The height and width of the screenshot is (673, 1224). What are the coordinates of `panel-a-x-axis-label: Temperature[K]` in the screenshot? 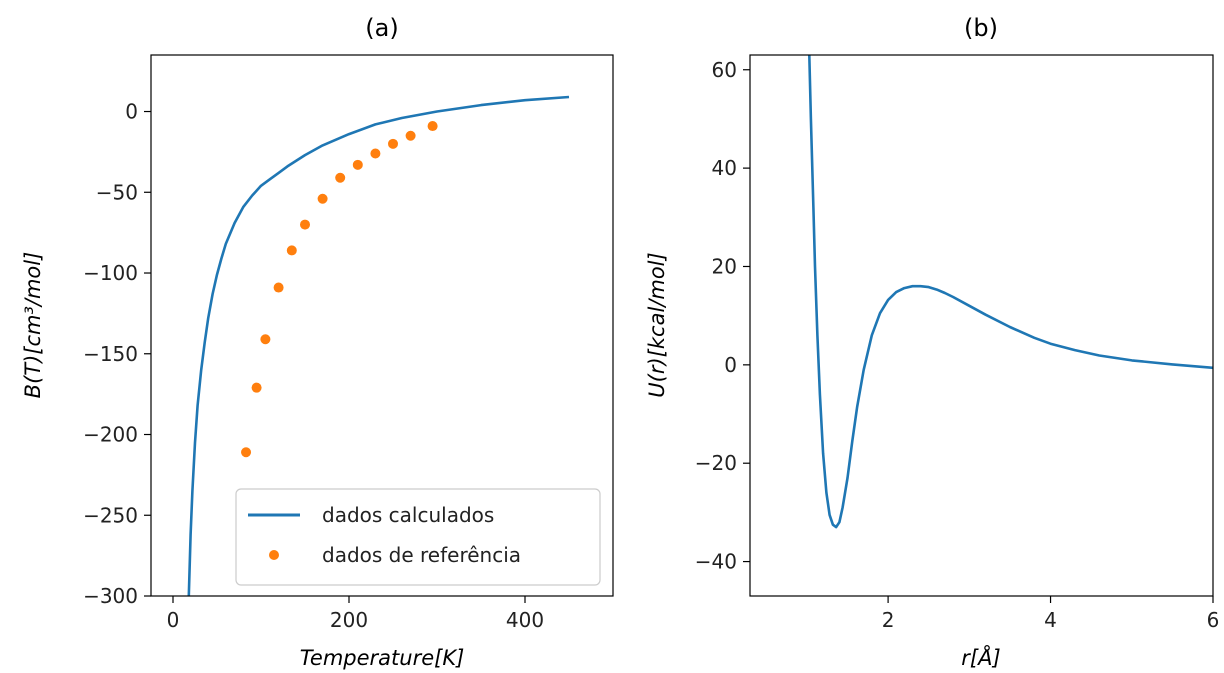 It's located at (382, 658).